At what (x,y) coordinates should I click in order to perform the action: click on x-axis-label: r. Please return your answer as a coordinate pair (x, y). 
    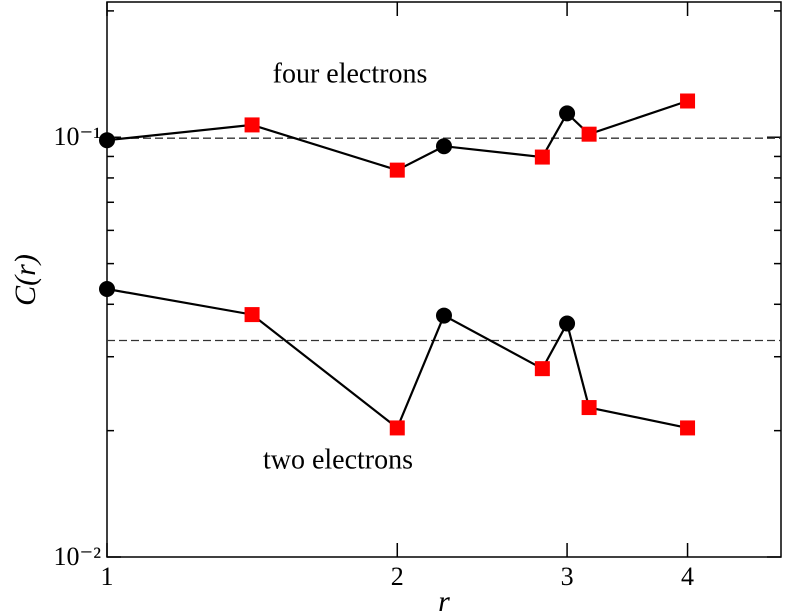
    Looking at the image, I should click on (444, 600).